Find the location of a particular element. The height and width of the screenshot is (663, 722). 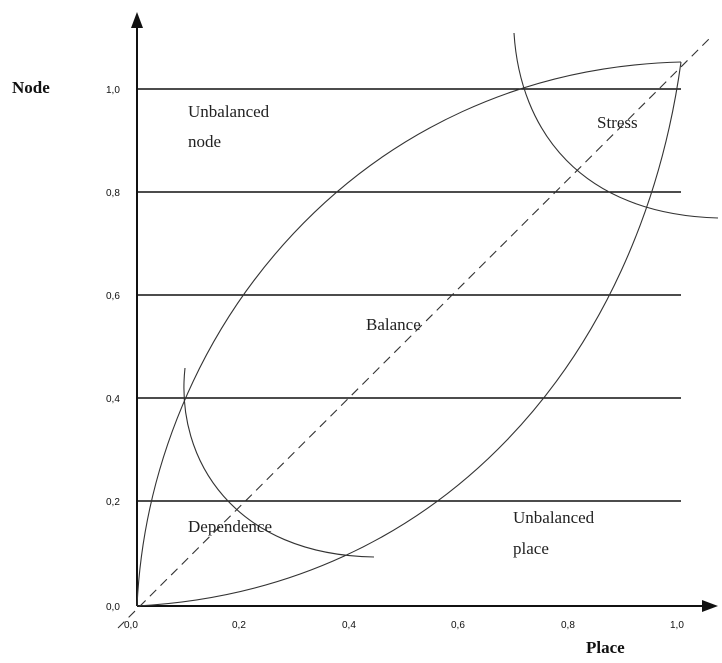

y-tick-label: 0,2 is located at coordinates (113, 502).